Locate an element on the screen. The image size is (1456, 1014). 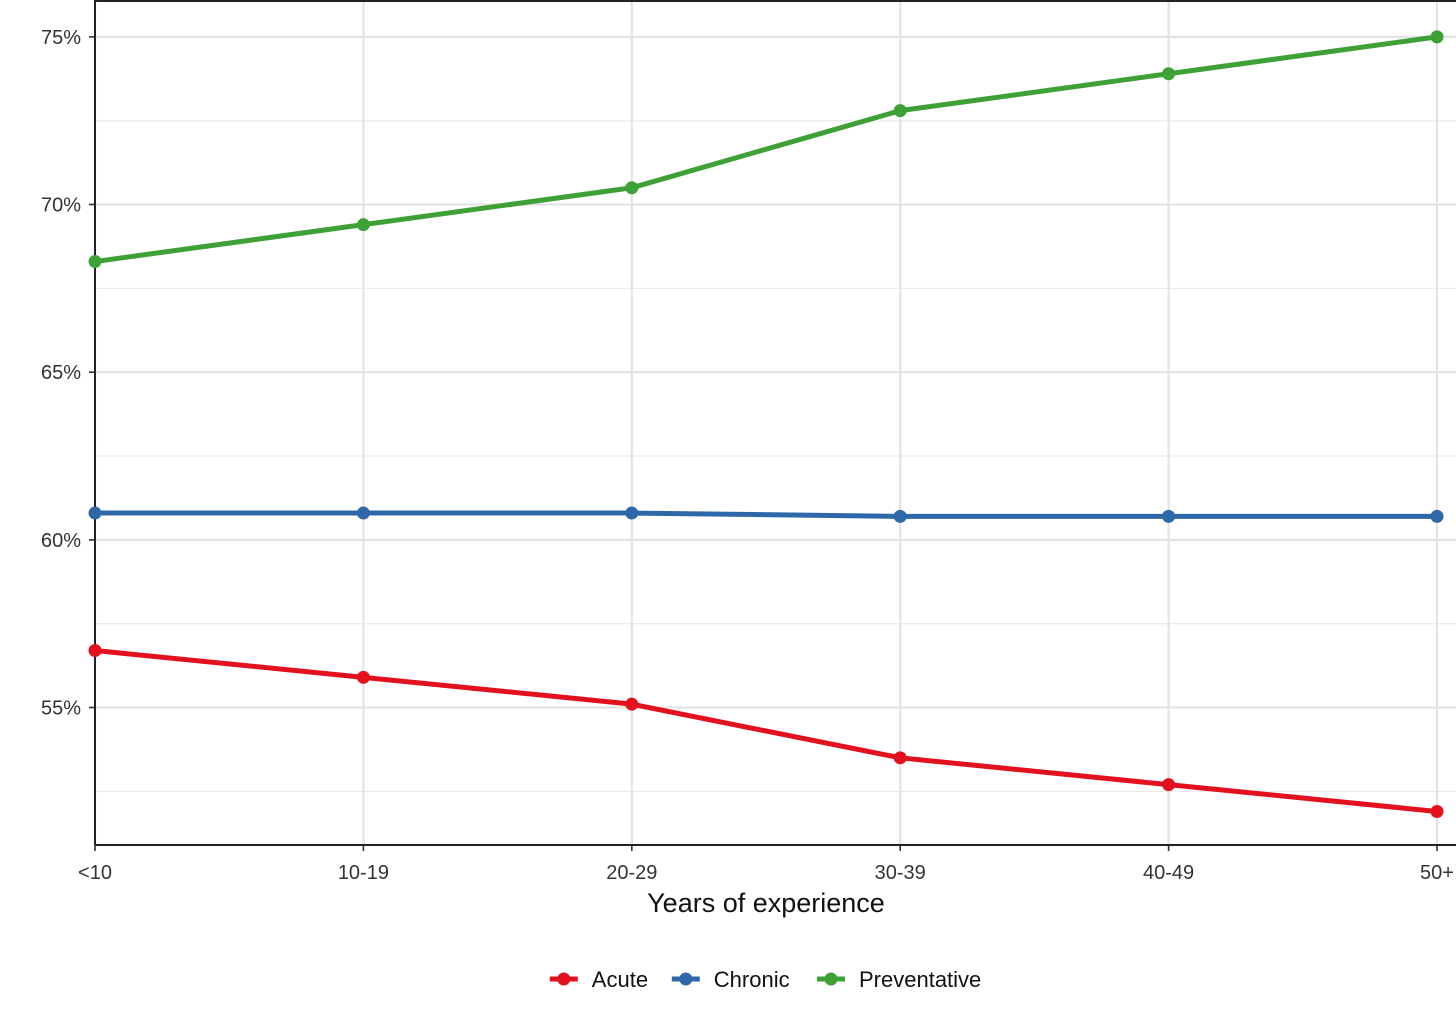
y-tick-label: 55% is located at coordinates (61, 709).